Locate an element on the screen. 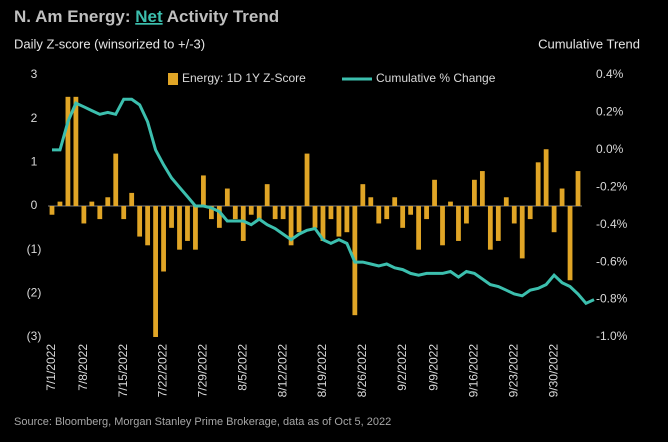  chart-title: N. Am Energy: Net Activity Trend is located at coordinates (146, 16).